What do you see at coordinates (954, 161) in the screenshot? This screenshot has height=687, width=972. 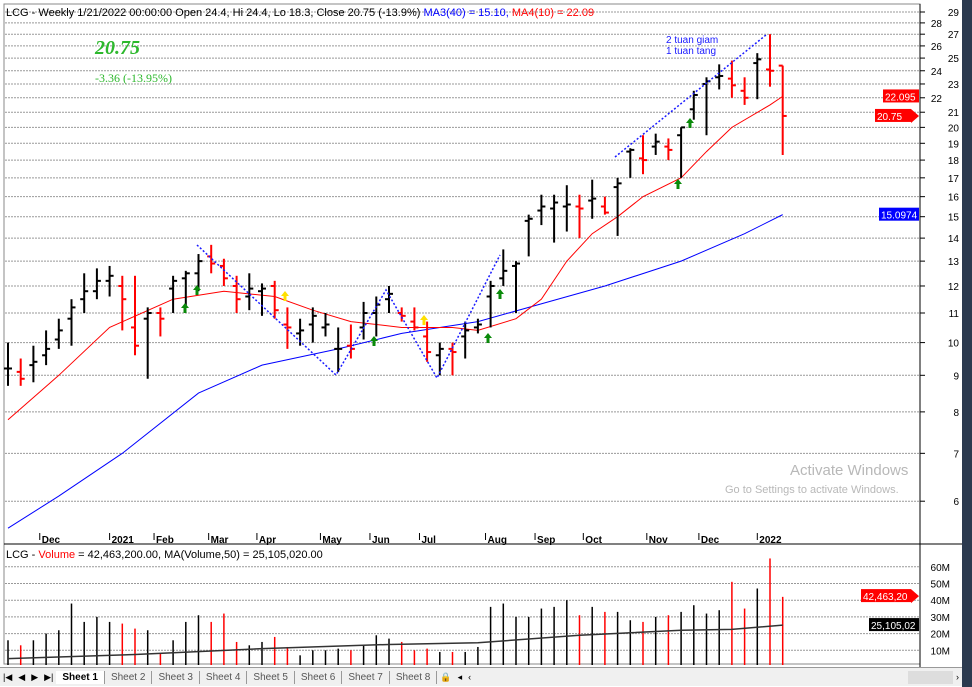 I see `price-tick: 18` at bounding box center [954, 161].